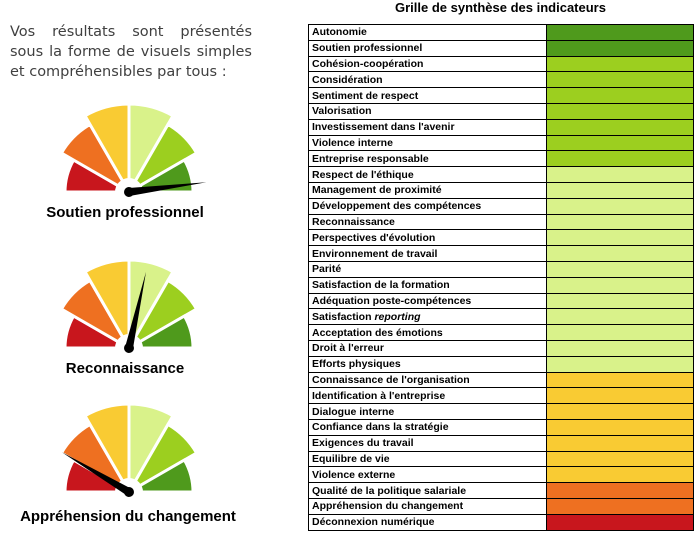  I want to click on grid-row: Reconnaissance, so click(501, 222).